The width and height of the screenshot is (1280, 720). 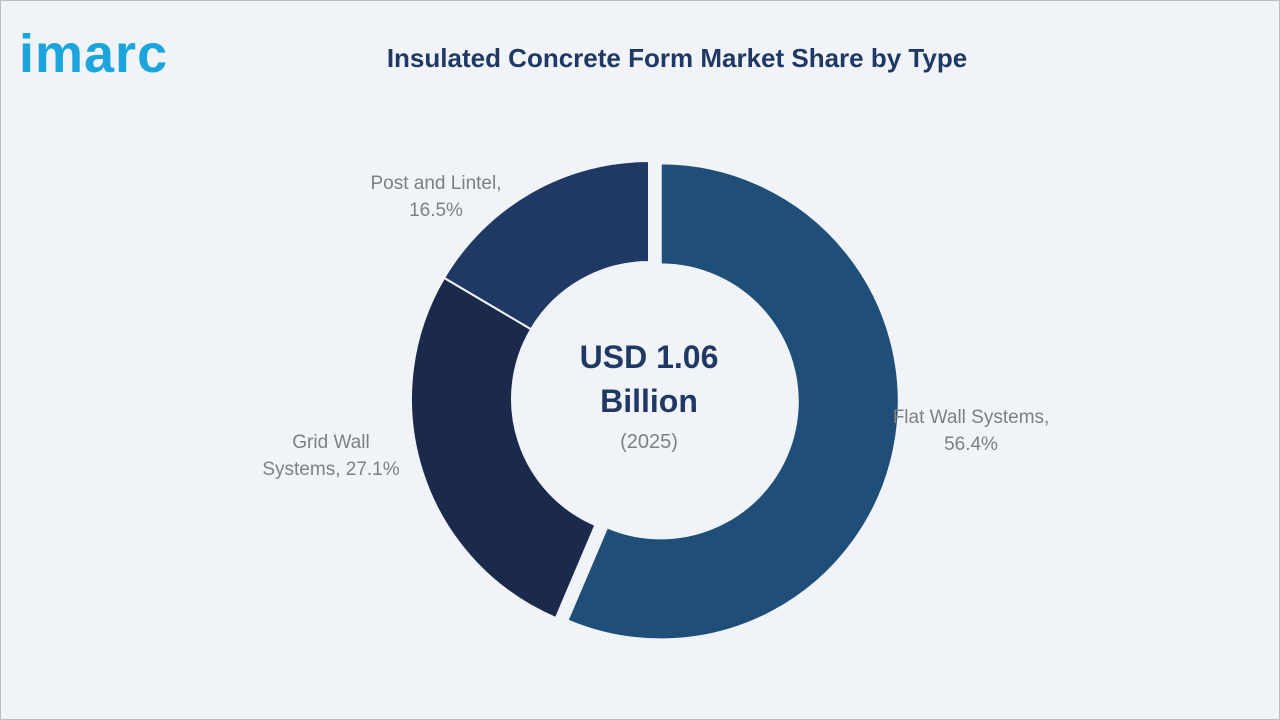 What do you see at coordinates (649, 379) in the screenshot?
I see `center-label: USD 1.06 Billion` at bounding box center [649, 379].